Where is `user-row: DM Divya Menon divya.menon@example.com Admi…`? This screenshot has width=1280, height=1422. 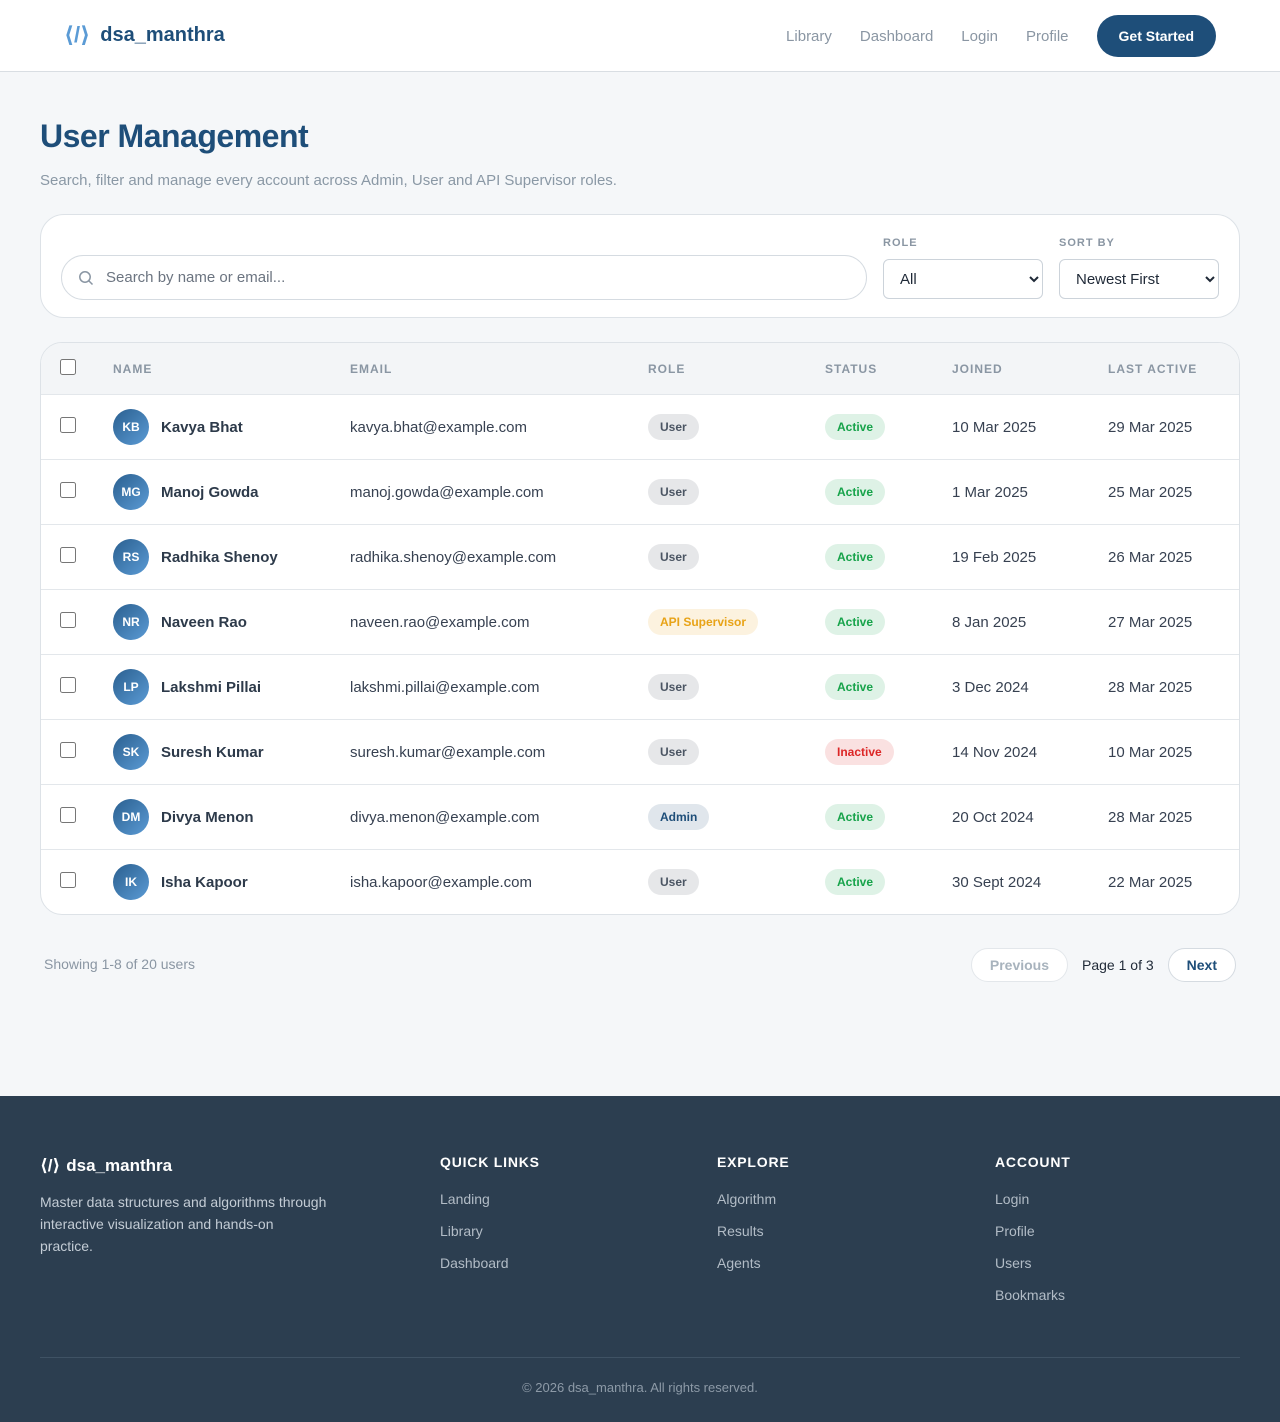
user-row: DM Divya Menon divya.menon@example.com Admi… is located at coordinates (640, 816).